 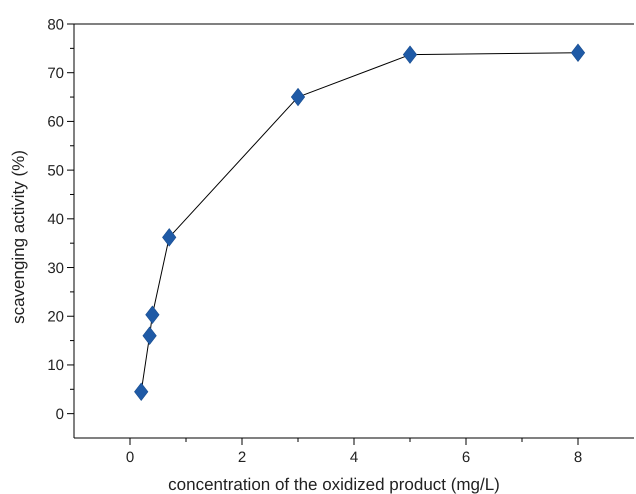 What do you see at coordinates (55, 73) in the screenshot?
I see `y-tick-label: 70` at bounding box center [55, 73].